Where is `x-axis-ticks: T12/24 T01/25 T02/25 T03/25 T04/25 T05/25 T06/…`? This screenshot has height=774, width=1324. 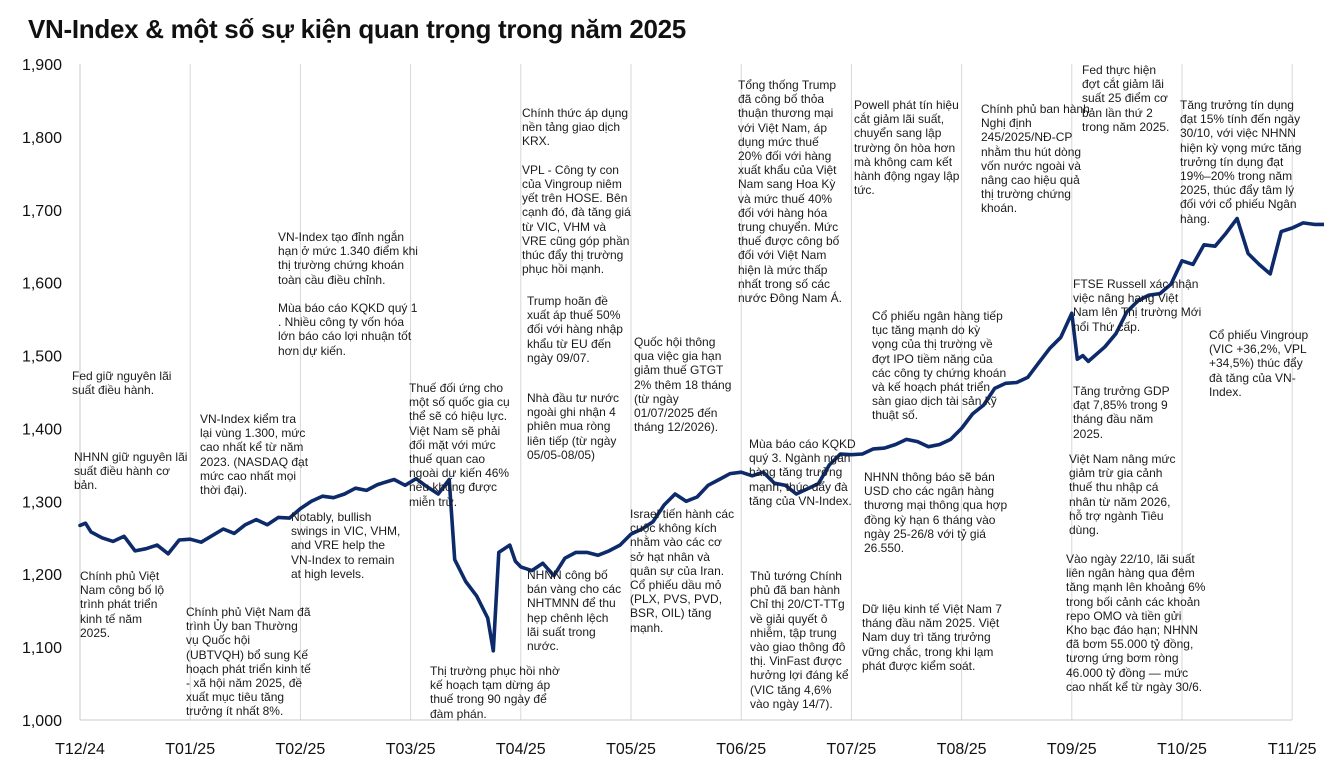
x-axis-ticks: T12/24 T01/25 T02/25 T03/25 T04/25 T05/25 T06/… is located at coordinates (686, 749).